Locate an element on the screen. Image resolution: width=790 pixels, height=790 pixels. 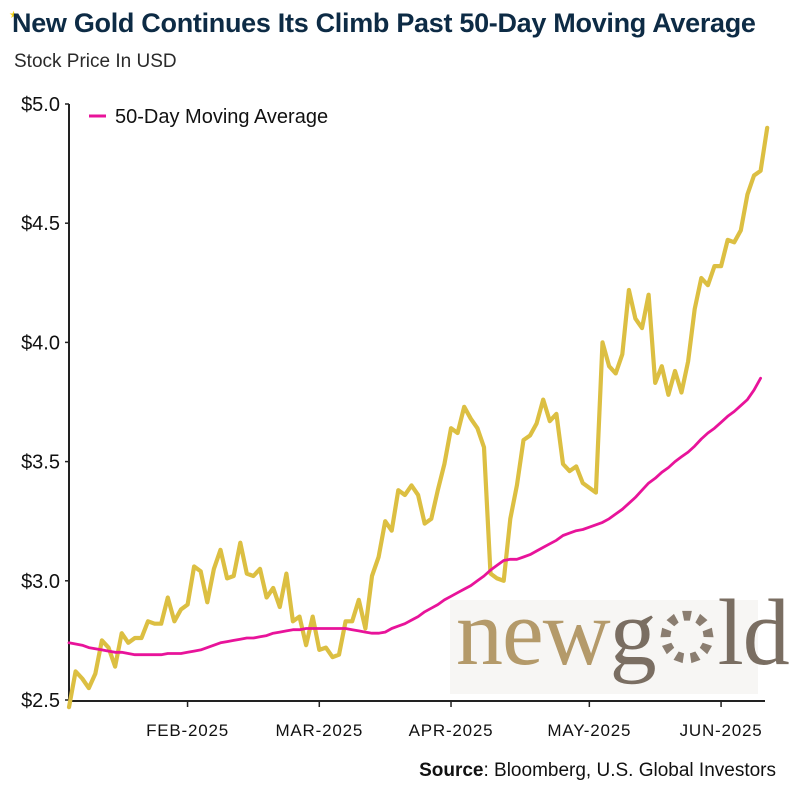
logo-text-new: new is located at coordinates (533, 633).